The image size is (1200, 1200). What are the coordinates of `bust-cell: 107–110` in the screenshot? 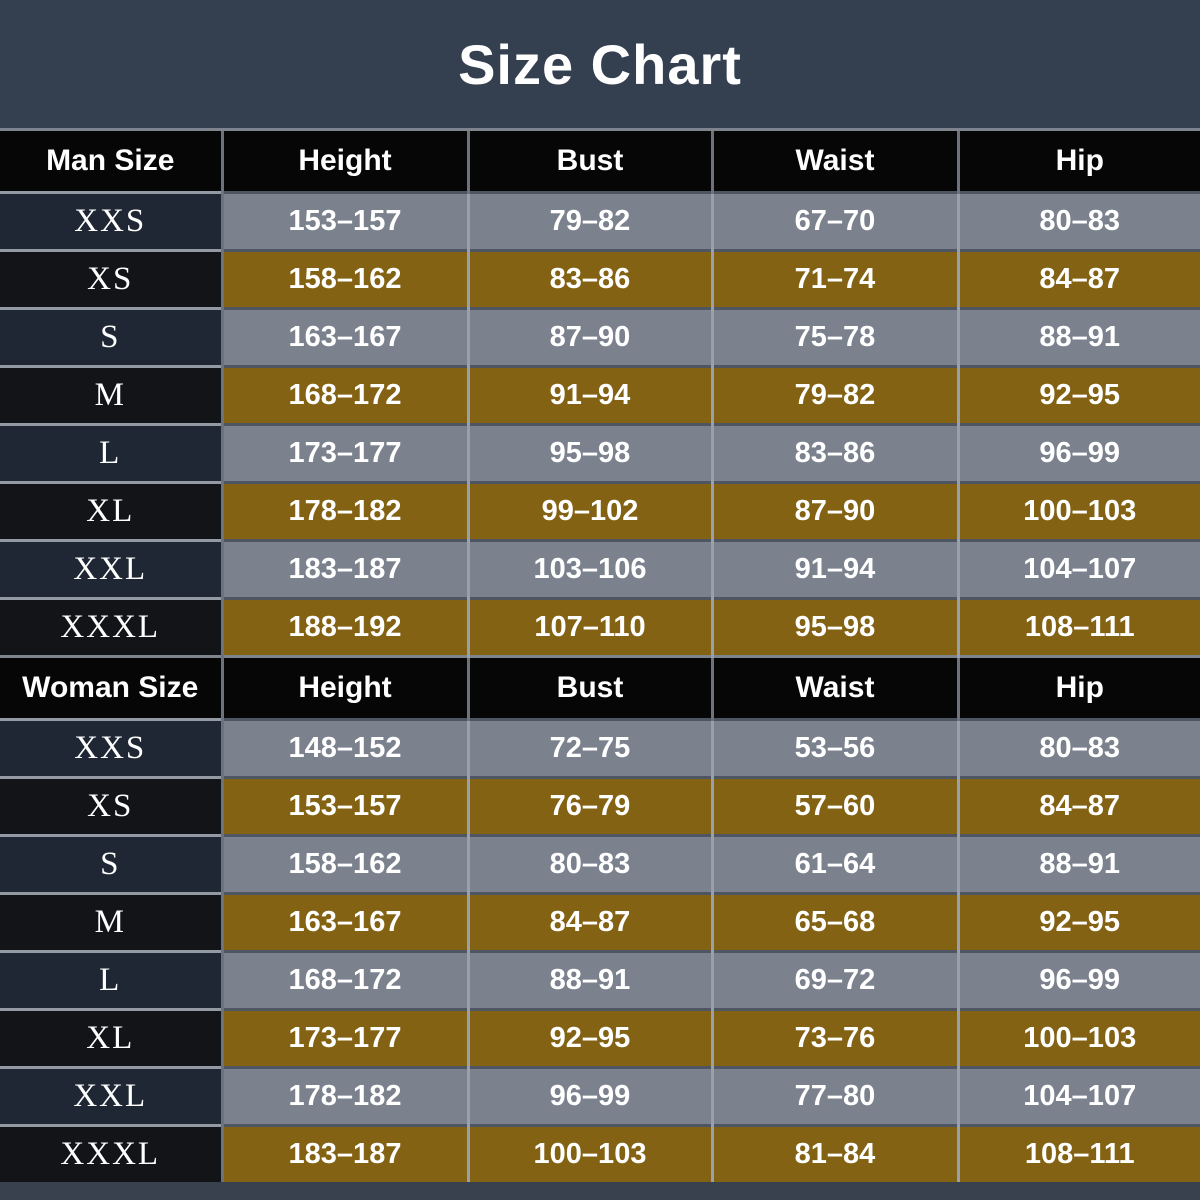 It's located at (589, 627).